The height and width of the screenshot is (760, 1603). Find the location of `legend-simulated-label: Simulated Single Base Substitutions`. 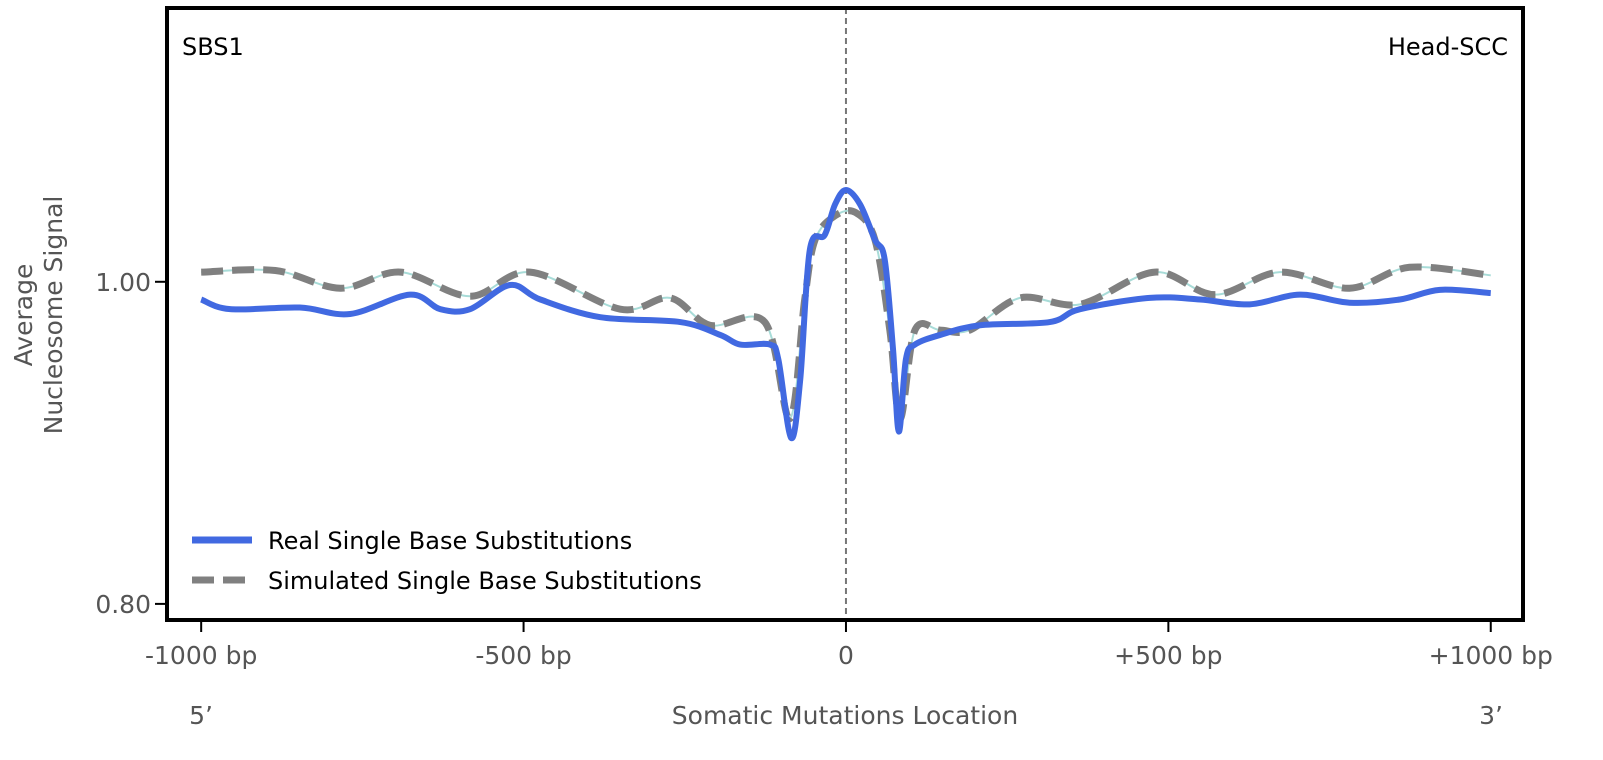

legend-simulated-label: Simulated Single Base Substitutions is located at coordinates (485, 581).